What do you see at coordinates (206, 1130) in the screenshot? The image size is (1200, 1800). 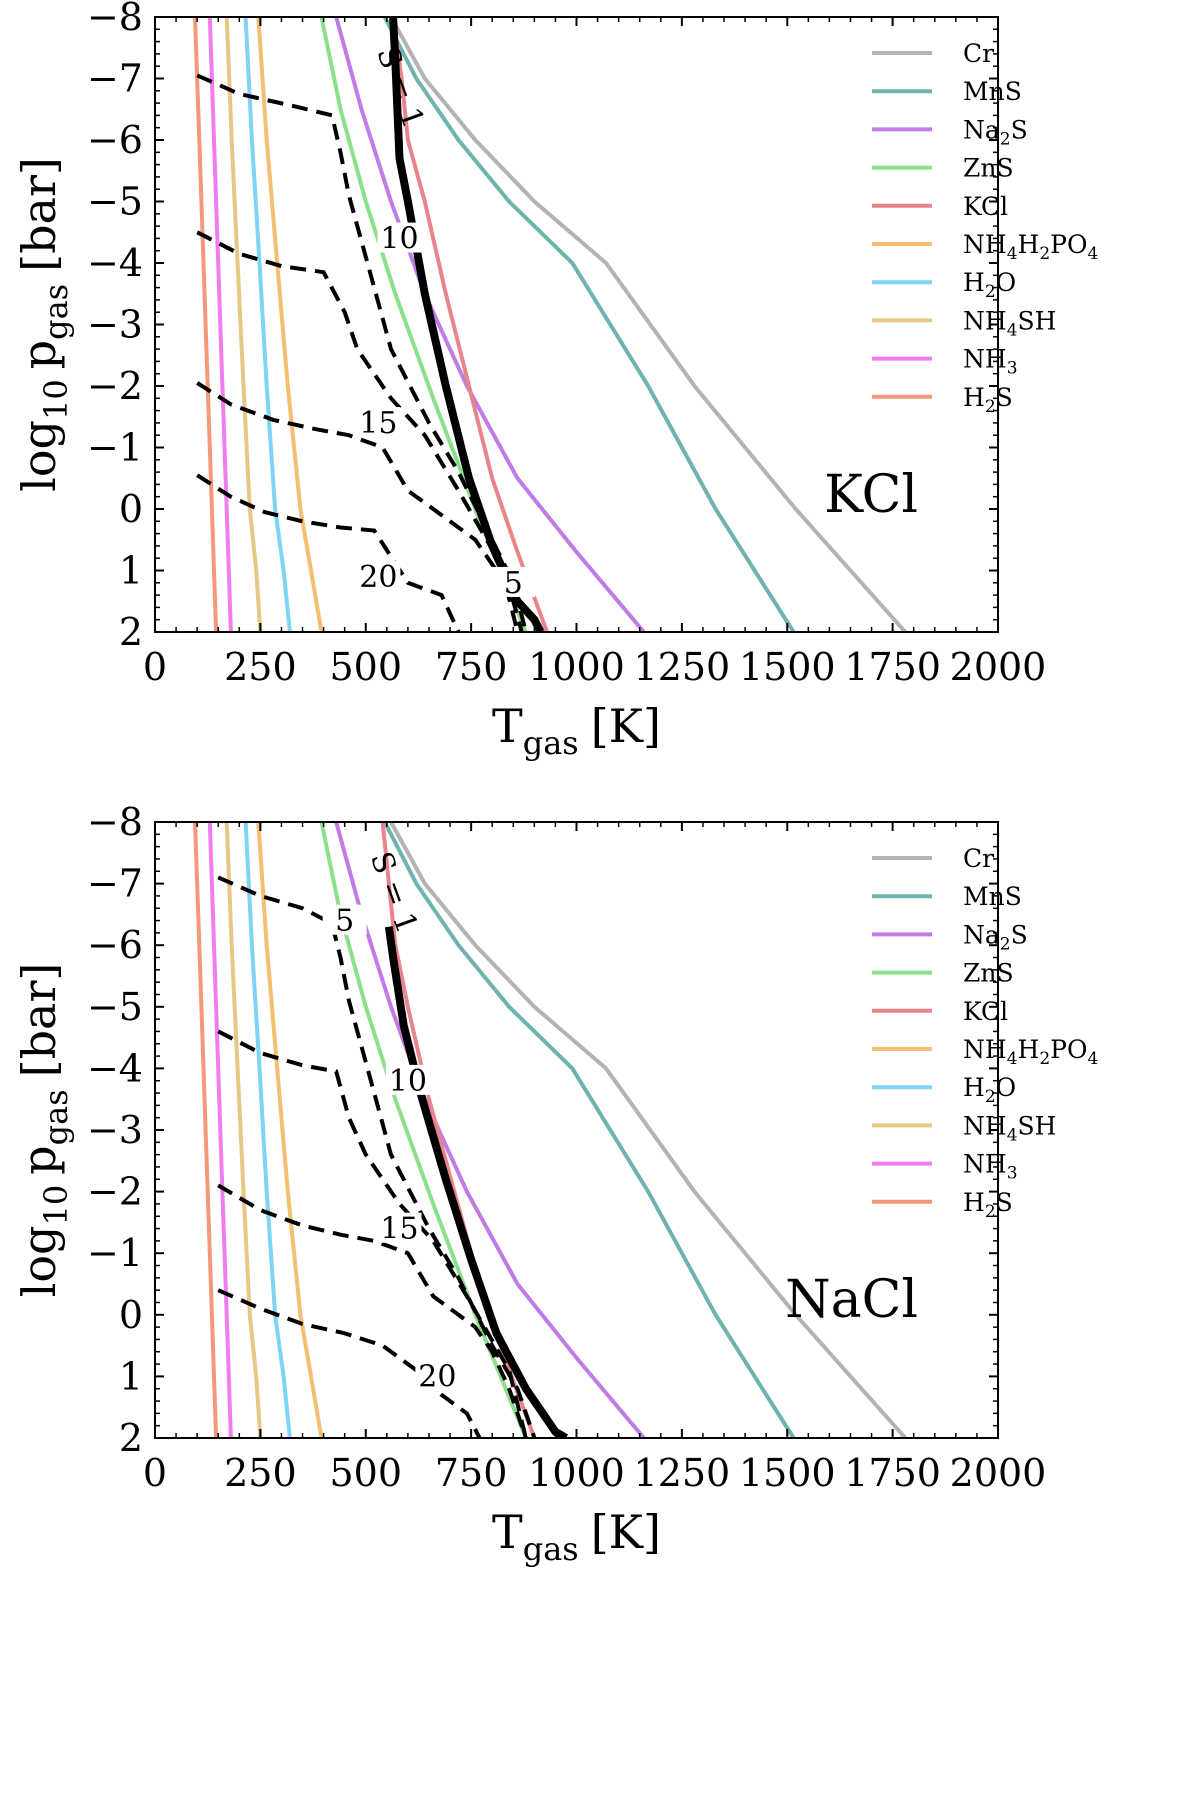 I see `series-line-h2s` at bounding box center [206, 1130].